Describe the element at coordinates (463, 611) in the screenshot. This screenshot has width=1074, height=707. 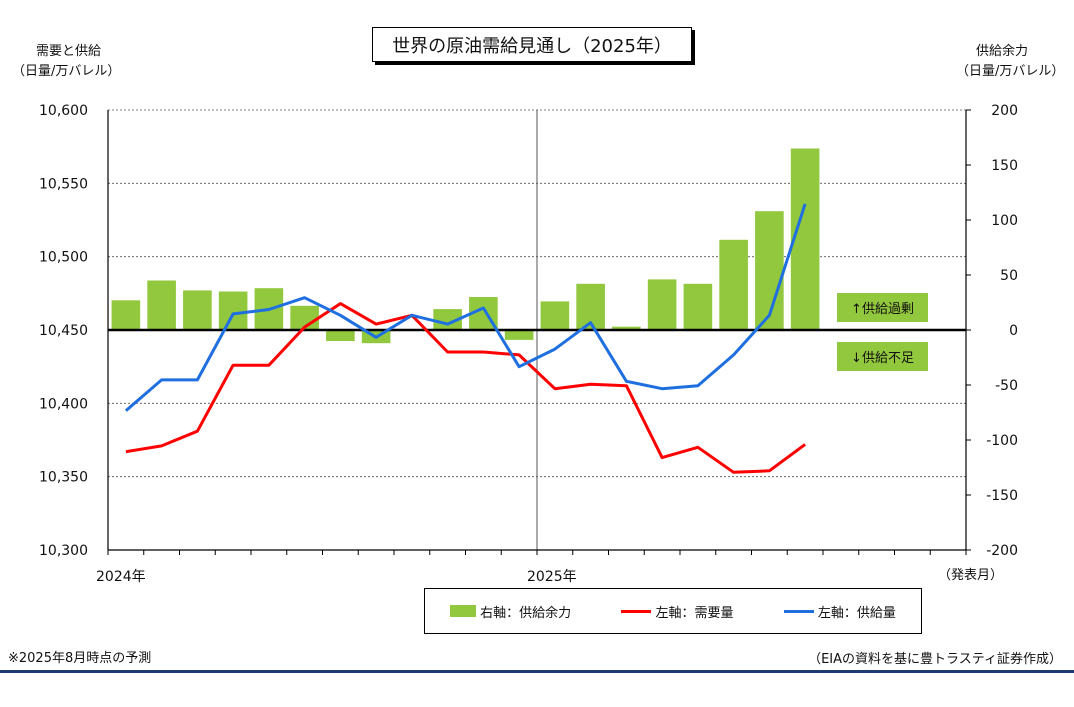
I see `legend-swatch-bar` at that location.